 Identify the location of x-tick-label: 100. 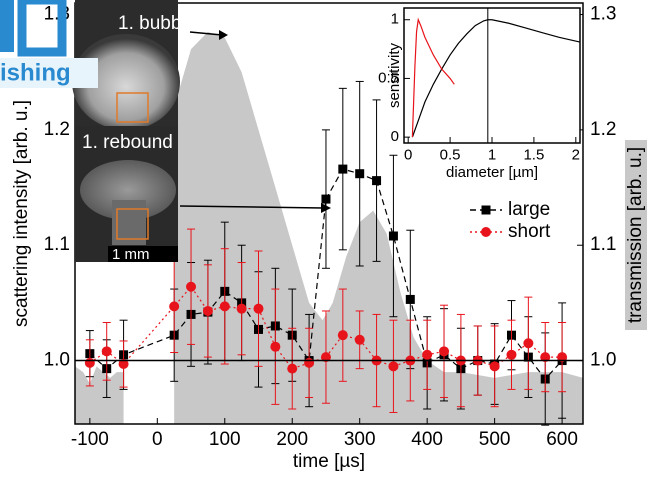
(225, 439).